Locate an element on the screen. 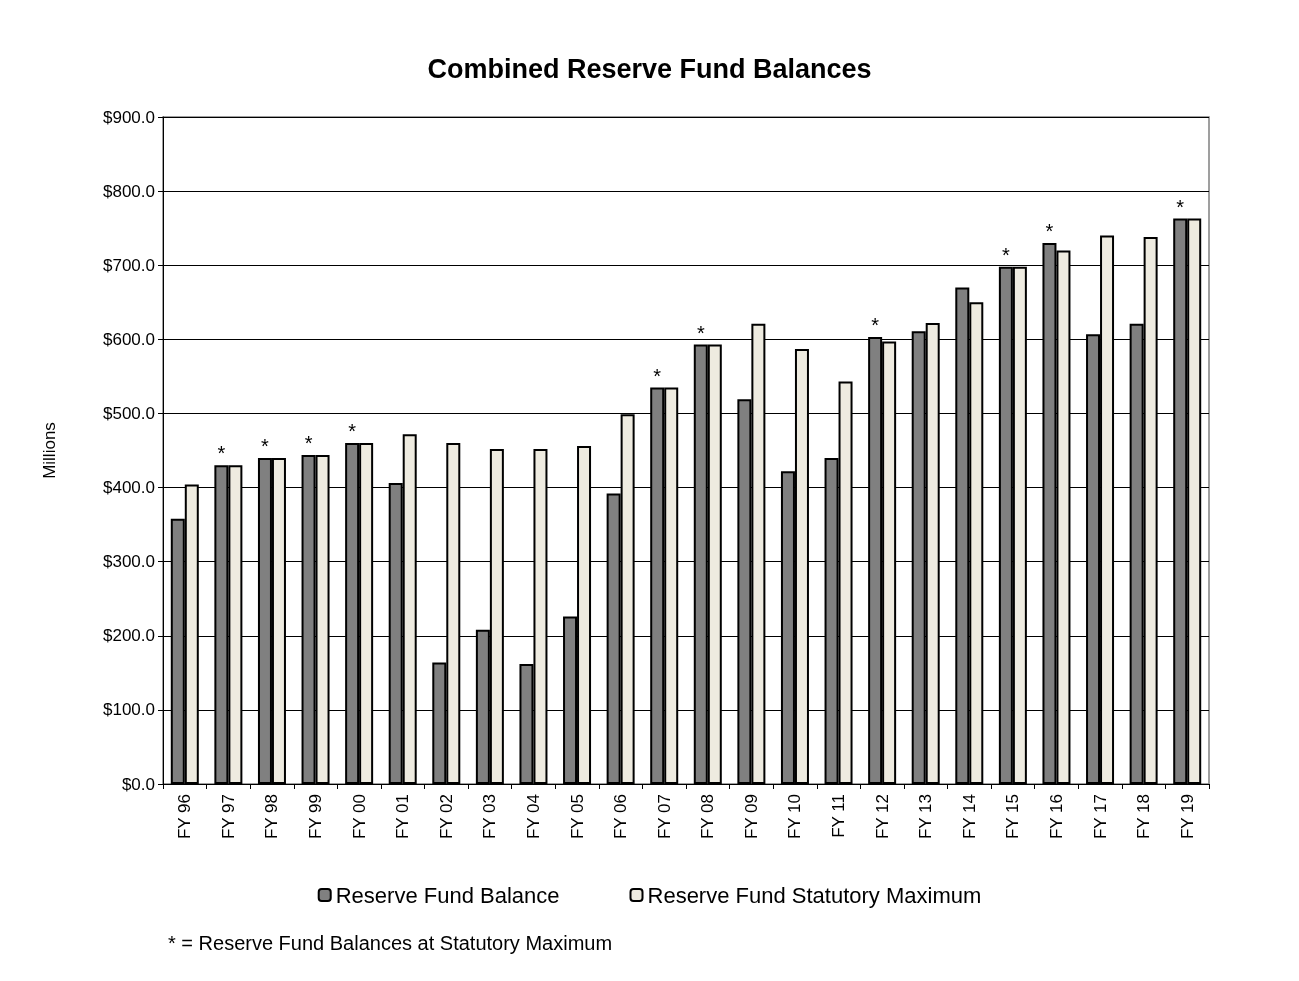 The image size is (1299, 981). x-tick-label: FY 00 is located at coordinates (359, 817).